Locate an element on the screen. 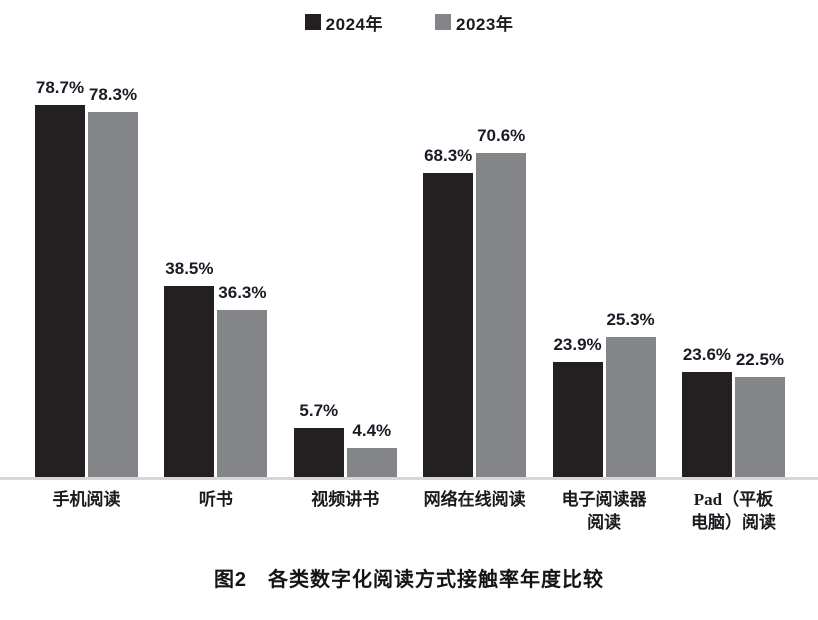  bar-group-视频讲书: 5.7% 4.4% is located at coordinates (345, 439).